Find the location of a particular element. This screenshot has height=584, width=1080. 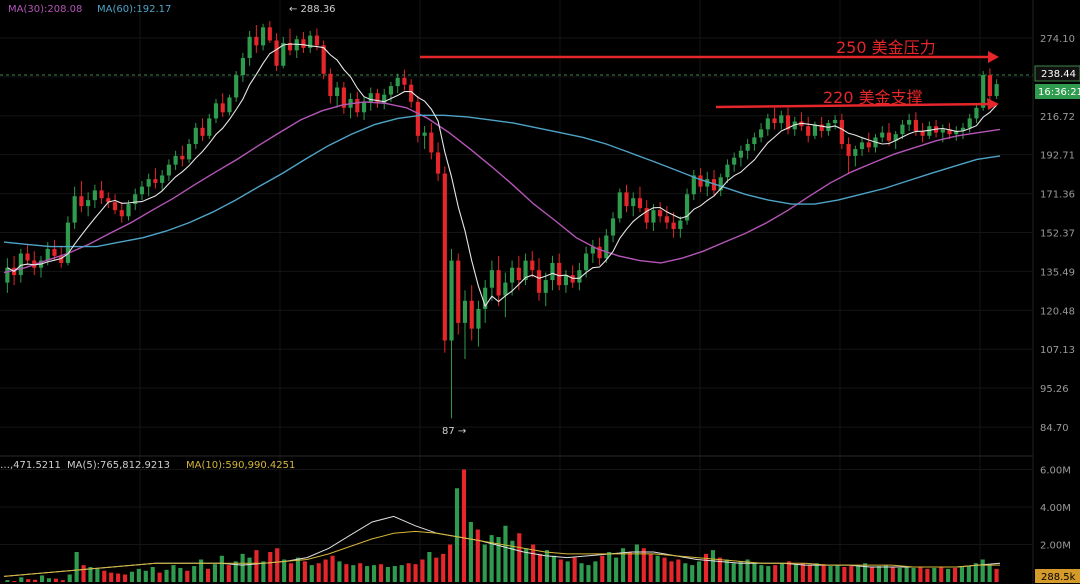

support-label: 220 美金支撑 is located at coordinates (873, 97).